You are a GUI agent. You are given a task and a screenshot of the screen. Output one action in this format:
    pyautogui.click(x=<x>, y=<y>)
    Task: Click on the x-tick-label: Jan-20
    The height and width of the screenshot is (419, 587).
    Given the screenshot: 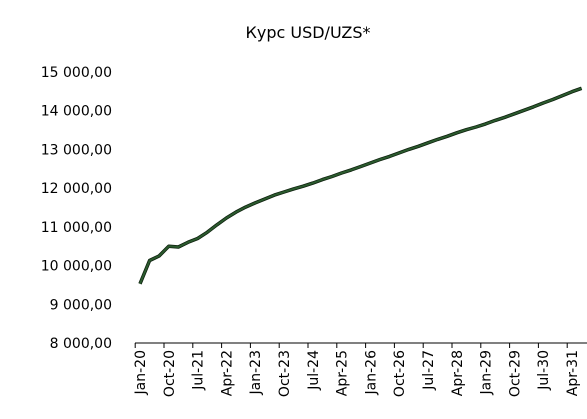 What is the action you would take?
    pyautogui.click(x=141, y=372)
    